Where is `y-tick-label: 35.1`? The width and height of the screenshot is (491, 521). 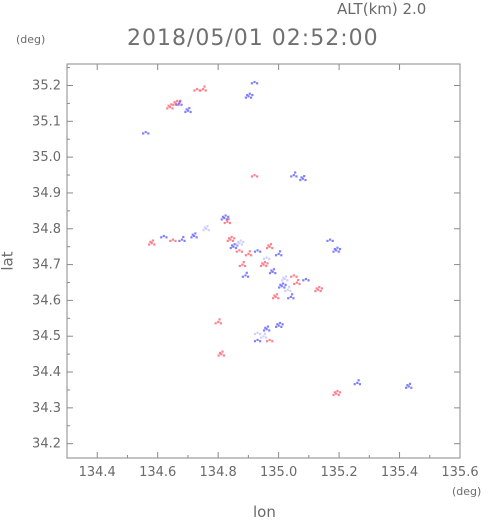
y-tick-label: 35.1 is located at coordinates (46, 121).